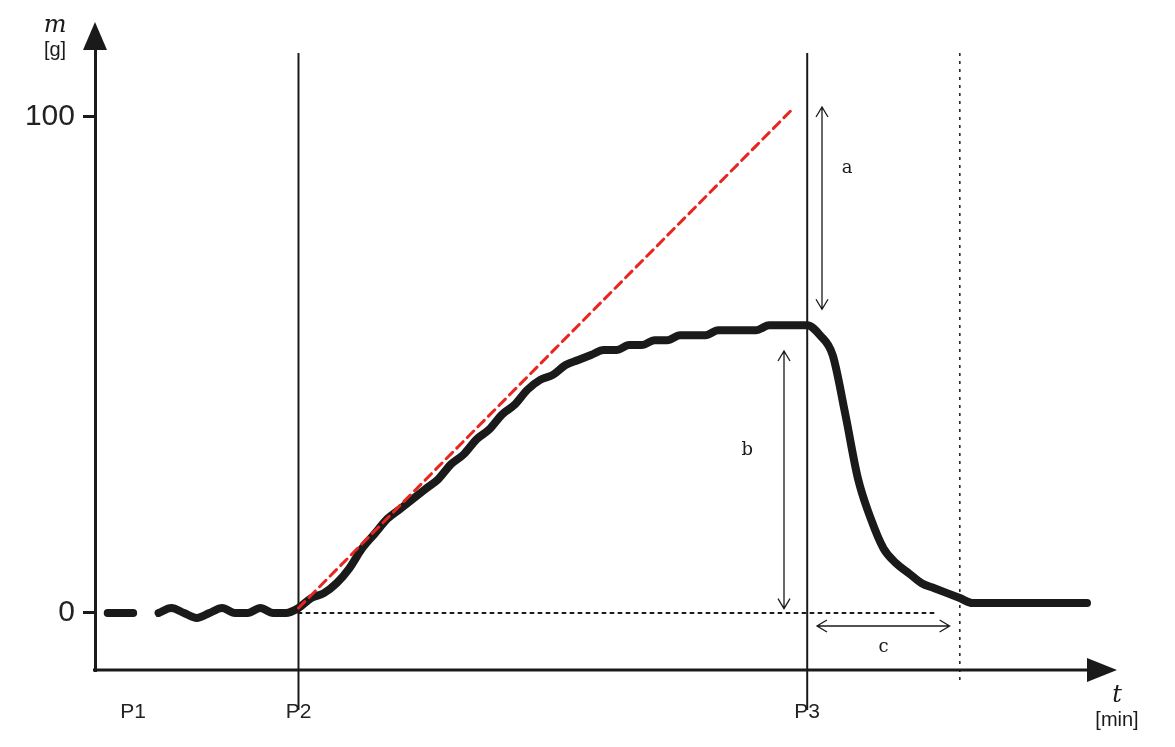  What do you see at coordinates (66, 611) in the screenshot?
I see `y-tick-label: 0` at bounding box center [66, 611].